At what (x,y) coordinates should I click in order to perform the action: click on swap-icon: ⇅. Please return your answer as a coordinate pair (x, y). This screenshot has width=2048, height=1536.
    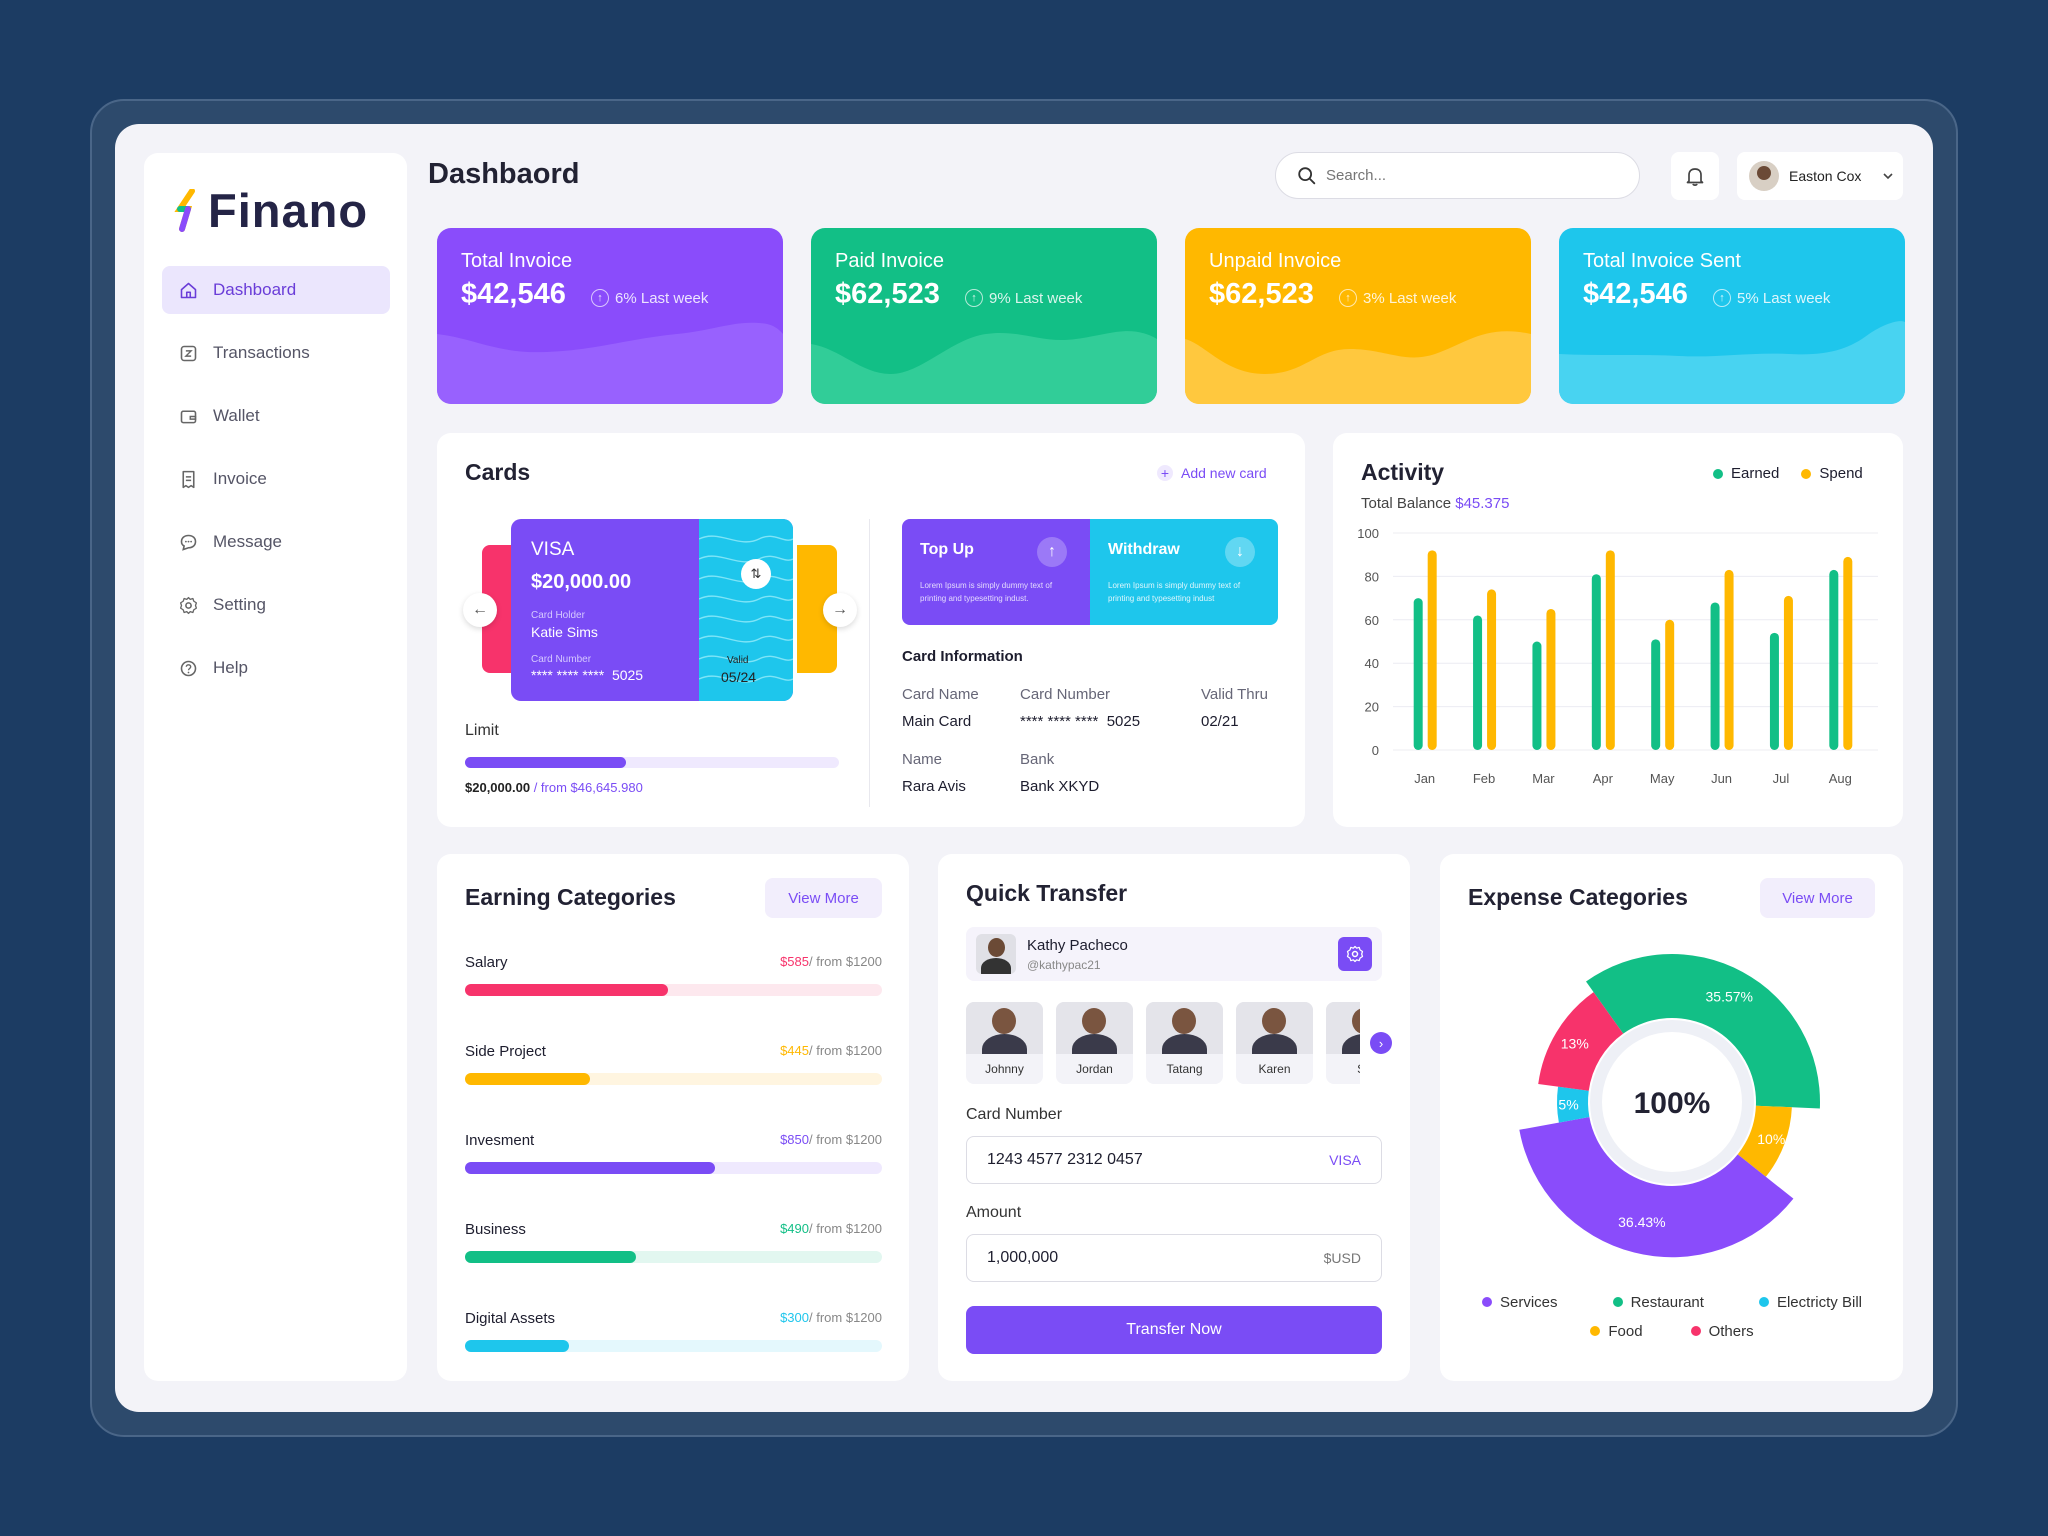
    Looking at the image, I should click on (756, 574).